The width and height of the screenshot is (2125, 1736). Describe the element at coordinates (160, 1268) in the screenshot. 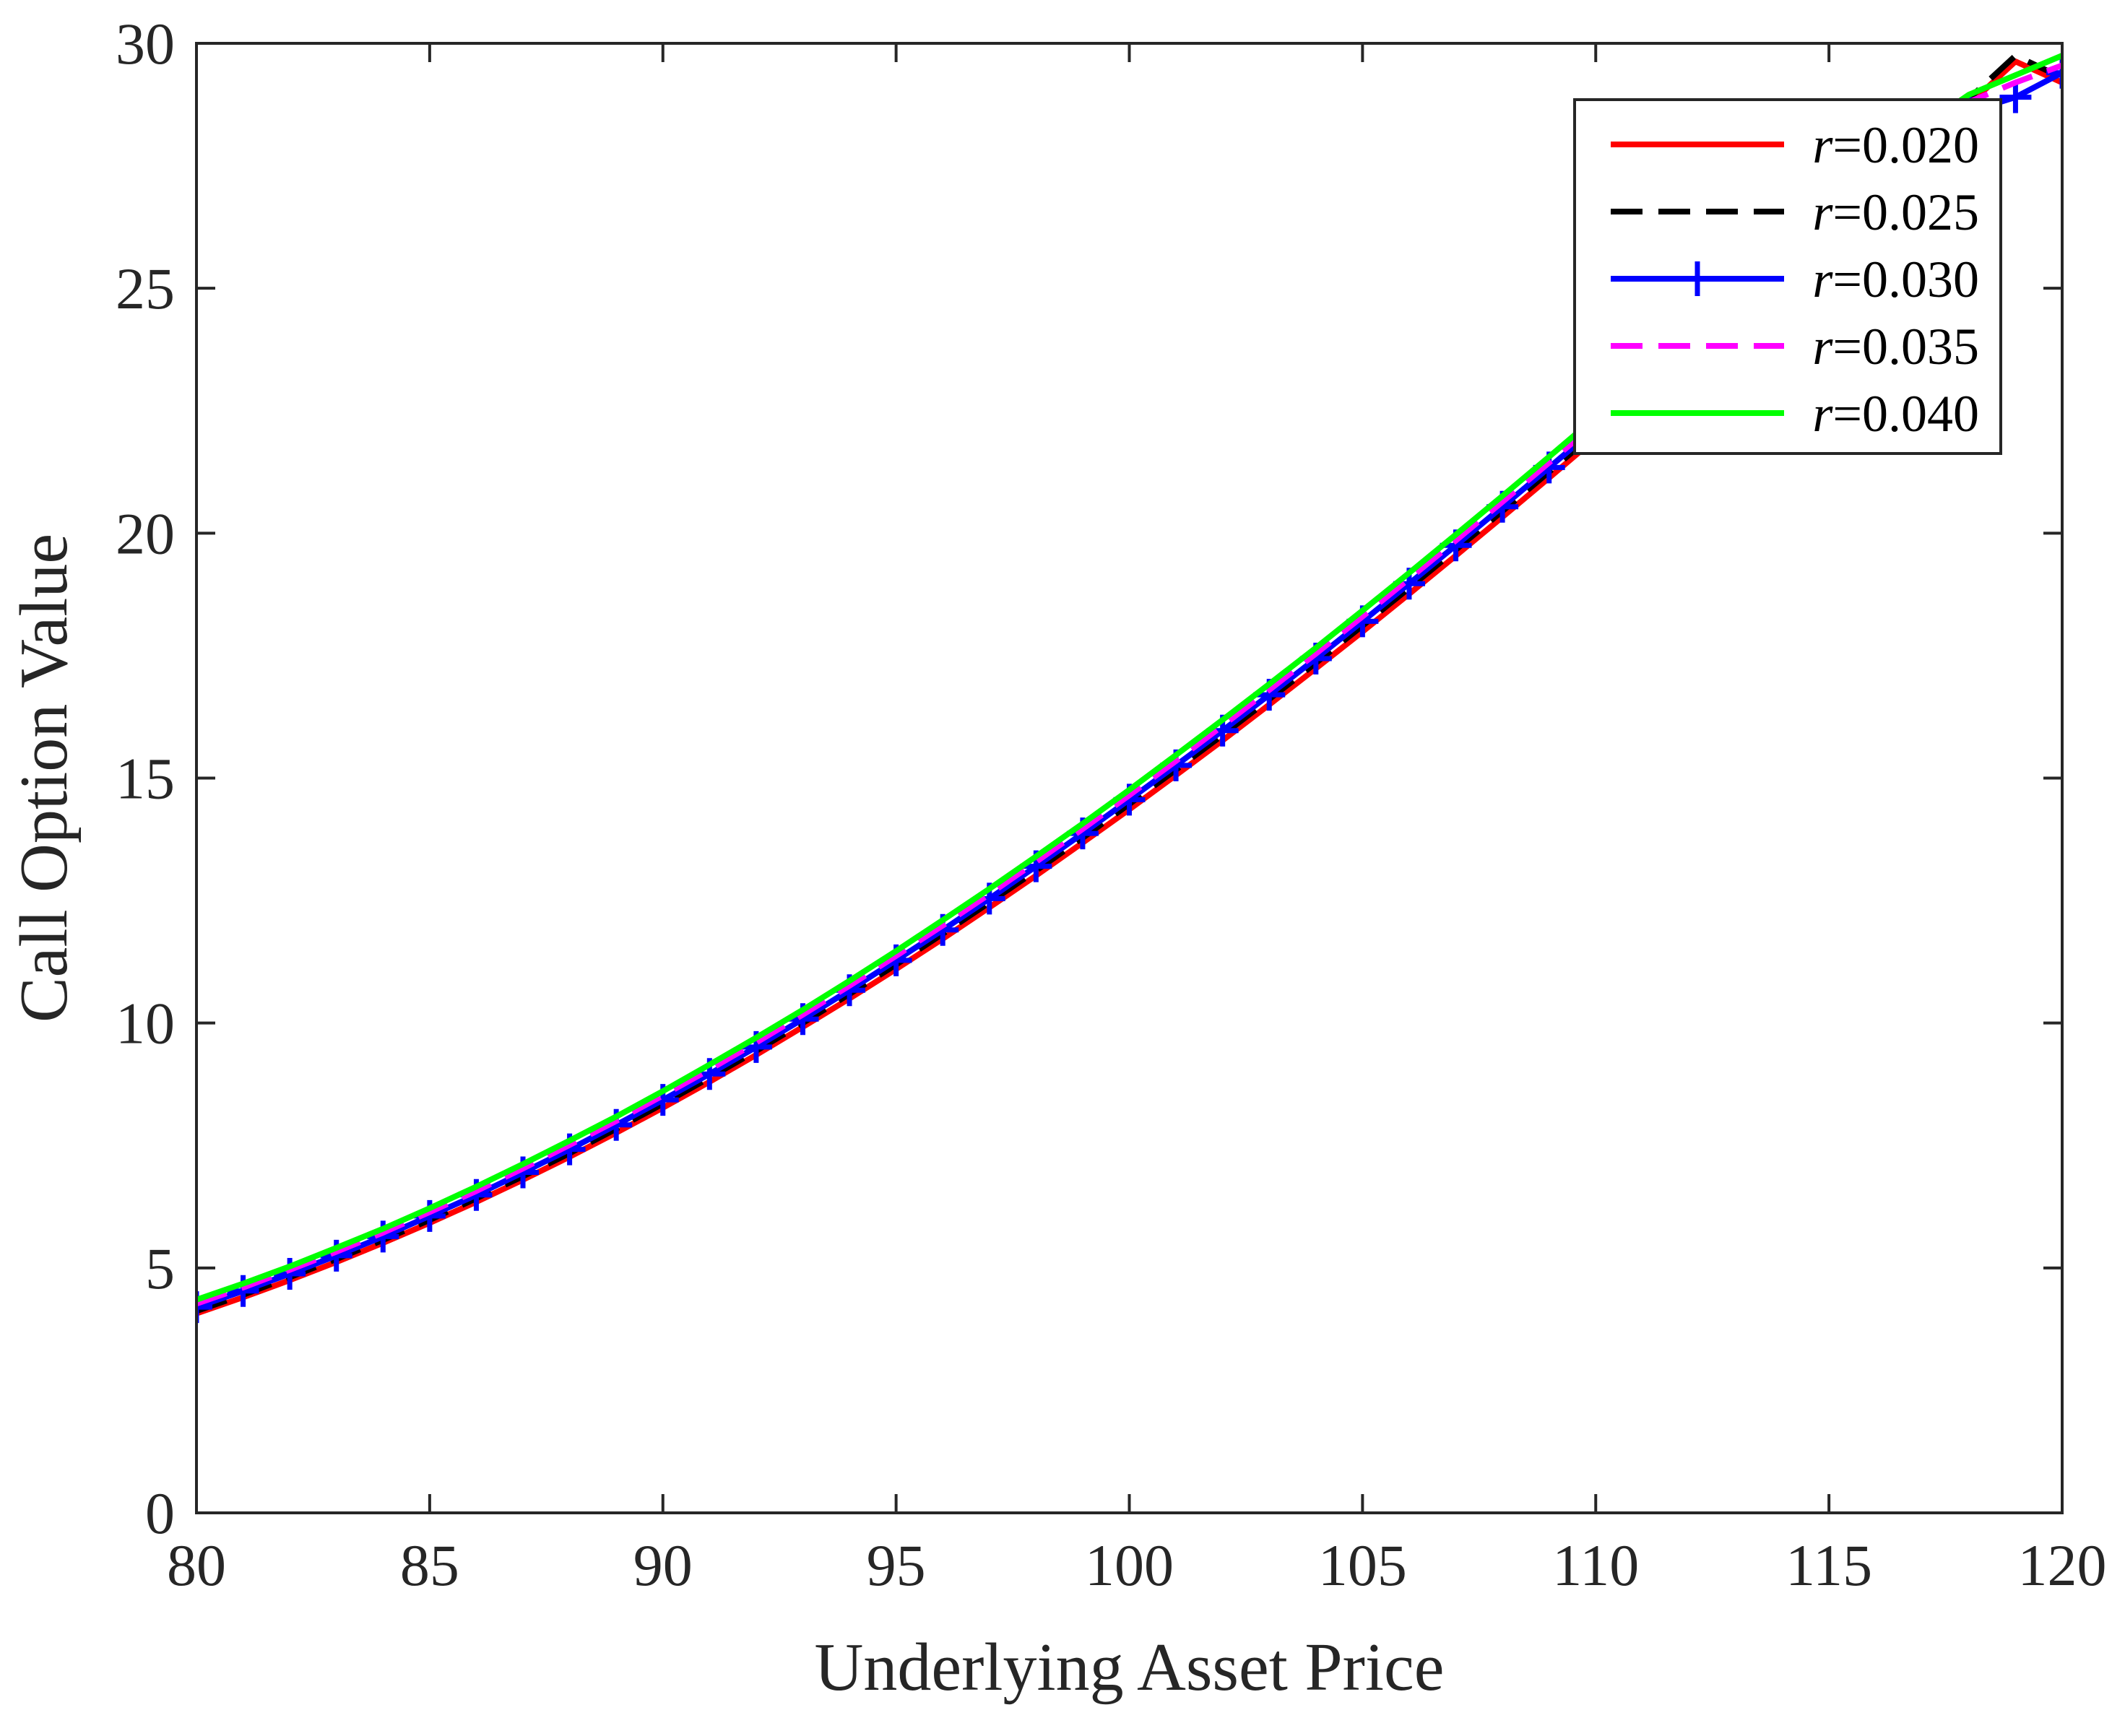

I see `y-tick-label: 5` at that location.